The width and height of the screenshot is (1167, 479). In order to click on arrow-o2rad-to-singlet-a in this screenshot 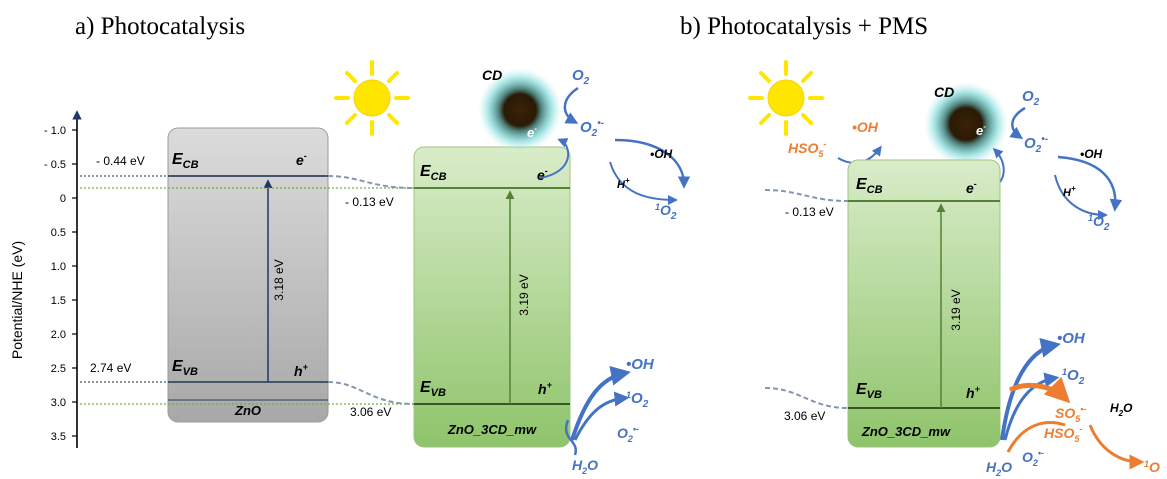, I will do `click(652, 163)`.